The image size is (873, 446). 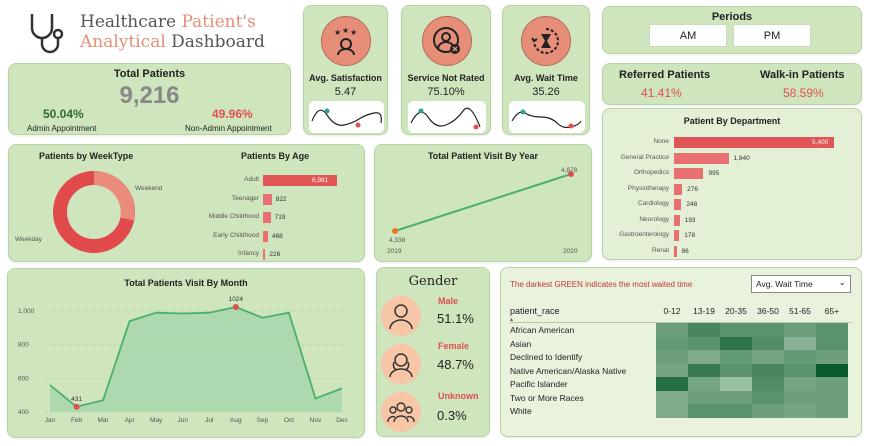 I want to click on kpi-value: 35.26, so click(x=546, y=92).